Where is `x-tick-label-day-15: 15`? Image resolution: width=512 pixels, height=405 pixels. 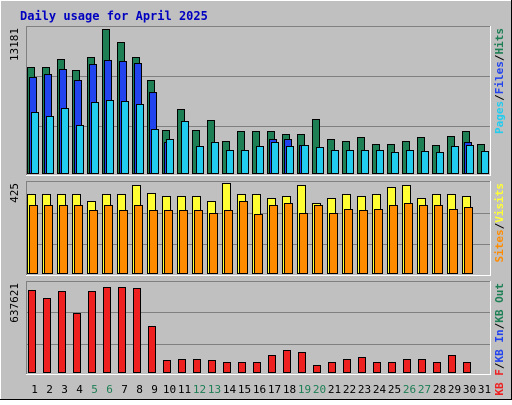
x-tick-label-day-15: 15 is located at coordinates (244, 389).